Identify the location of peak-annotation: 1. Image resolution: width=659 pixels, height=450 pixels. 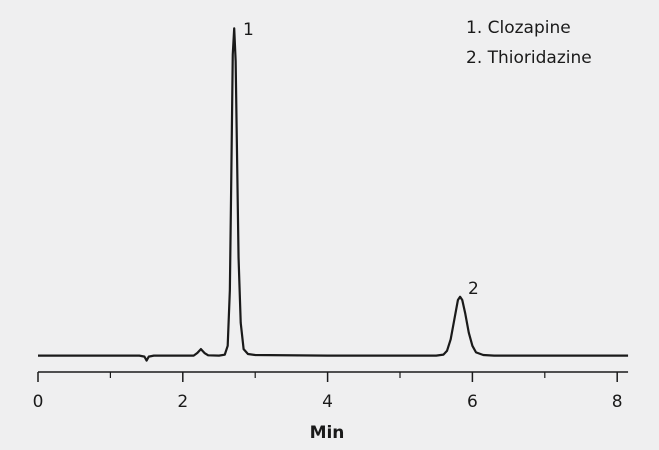
(248, 30).